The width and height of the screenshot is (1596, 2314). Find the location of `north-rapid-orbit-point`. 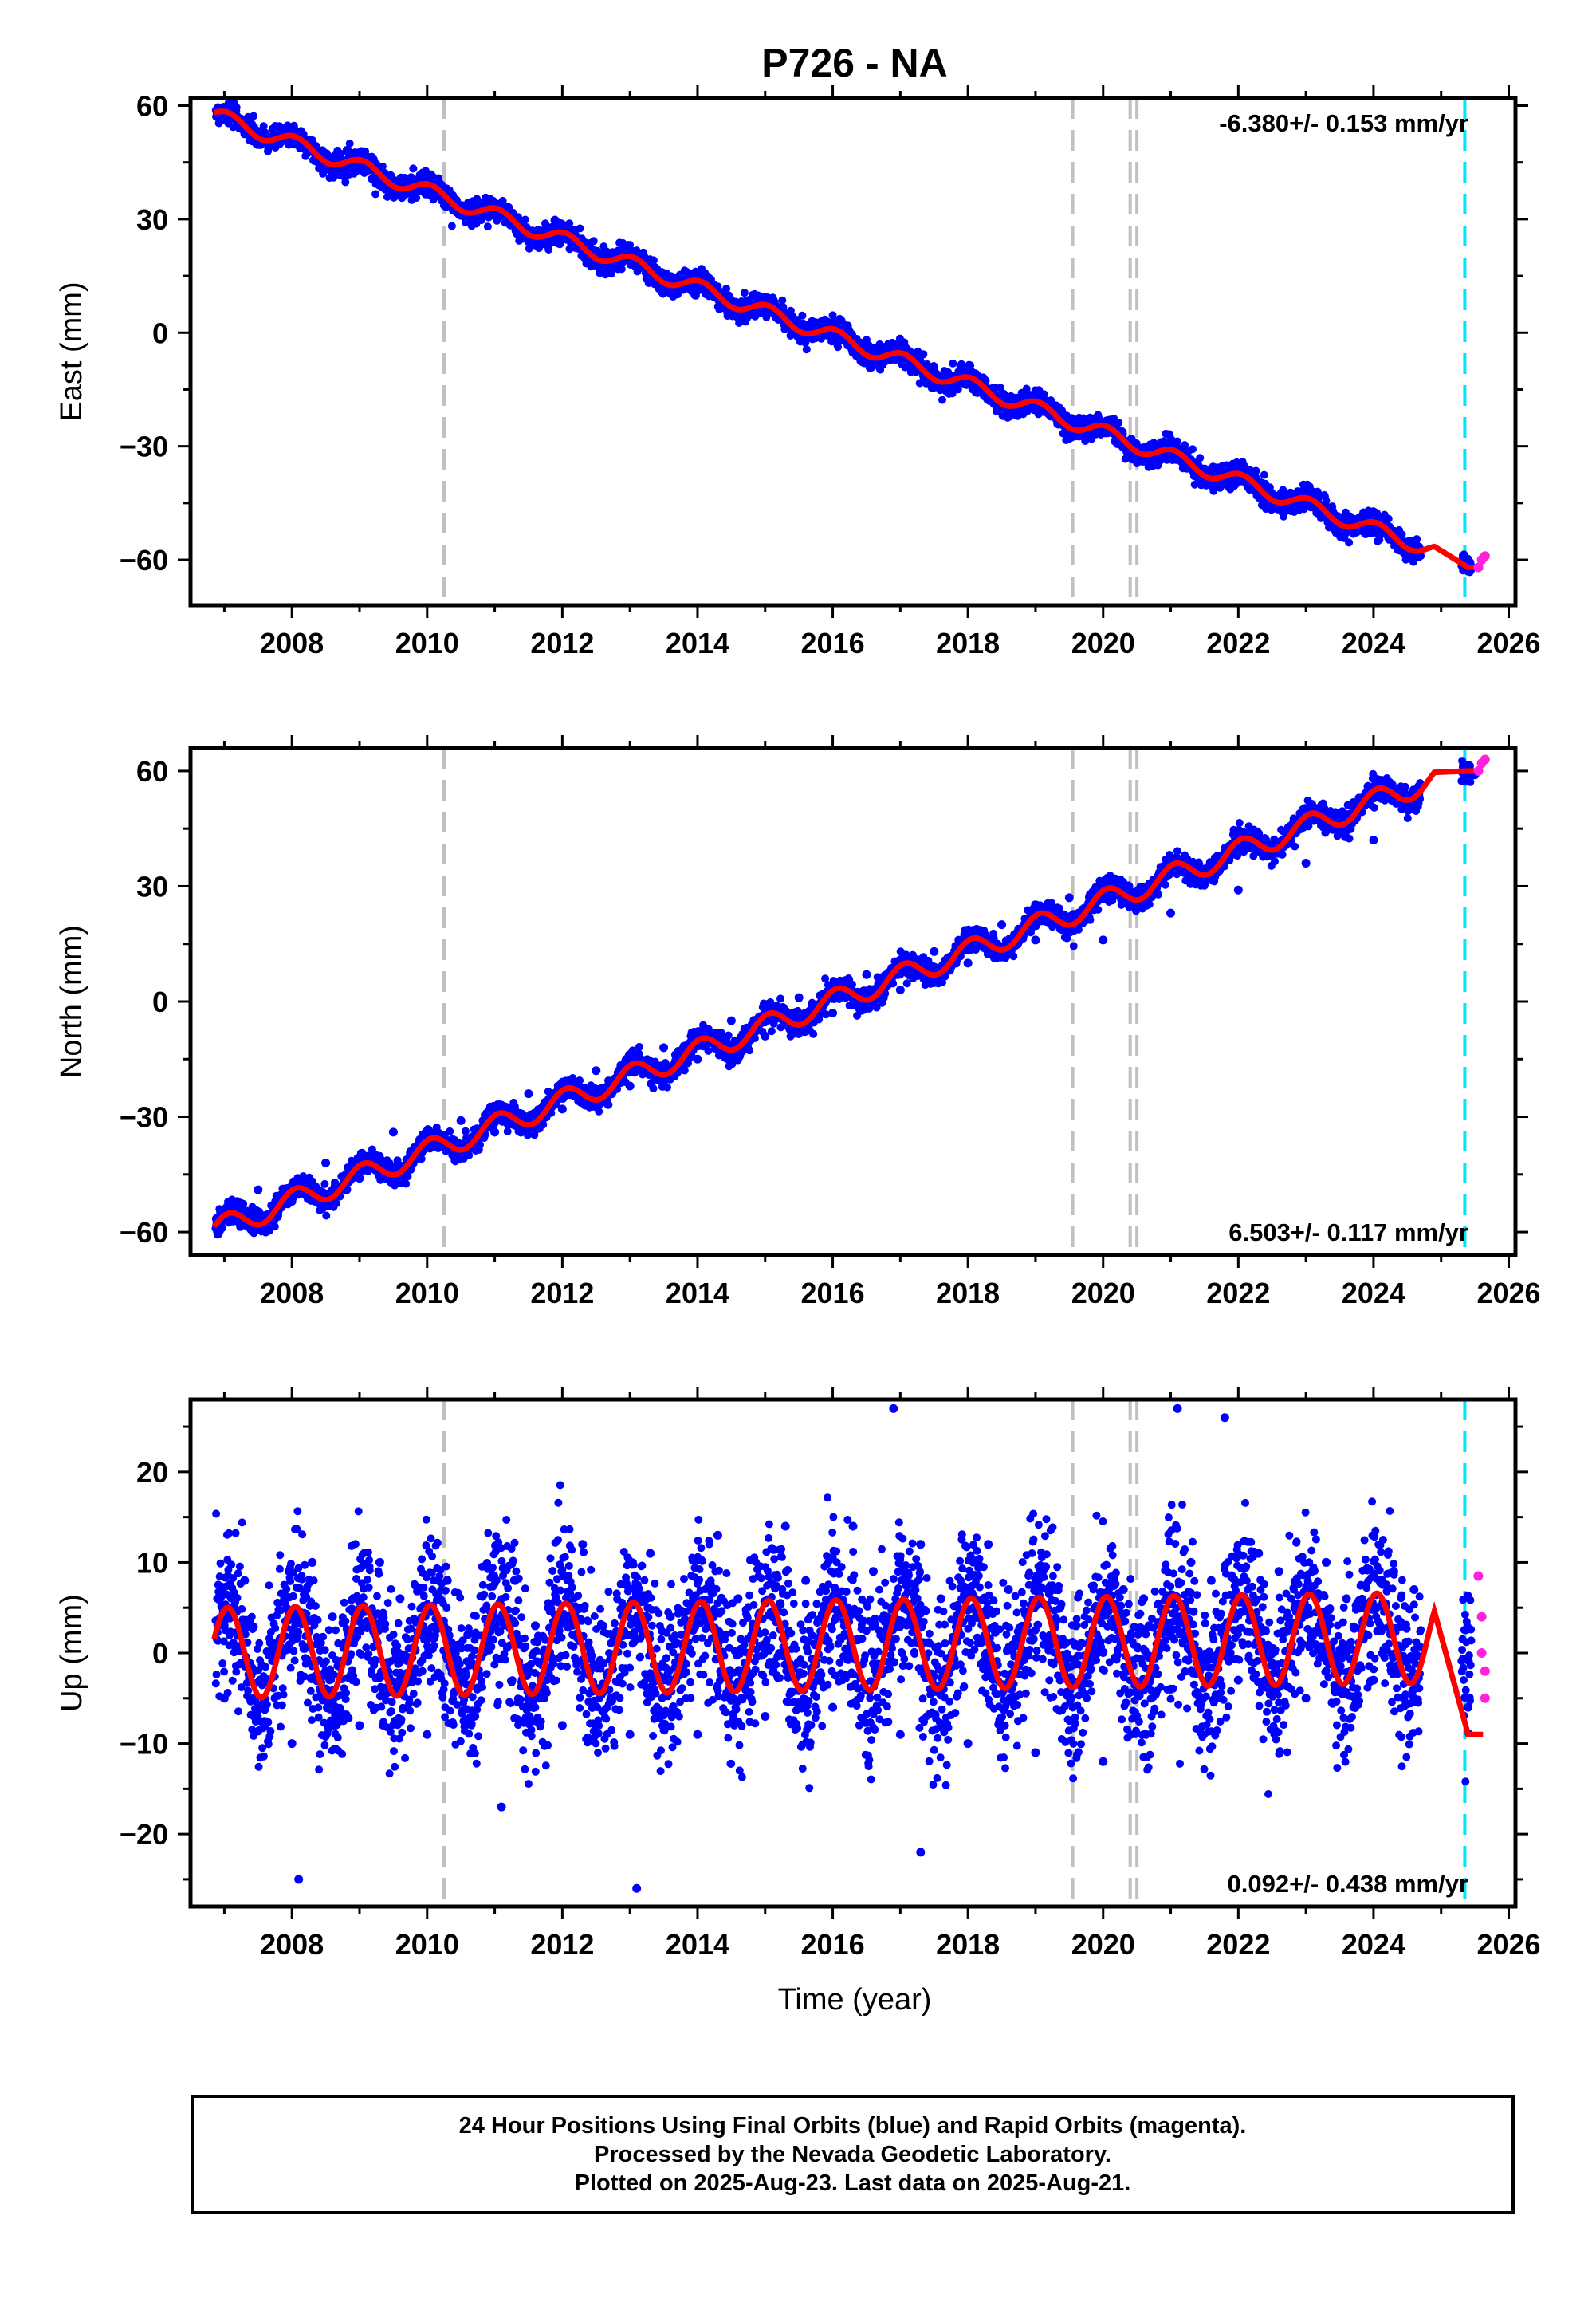

north-rapid-orbit-point is located at coordinates (1485, 759).